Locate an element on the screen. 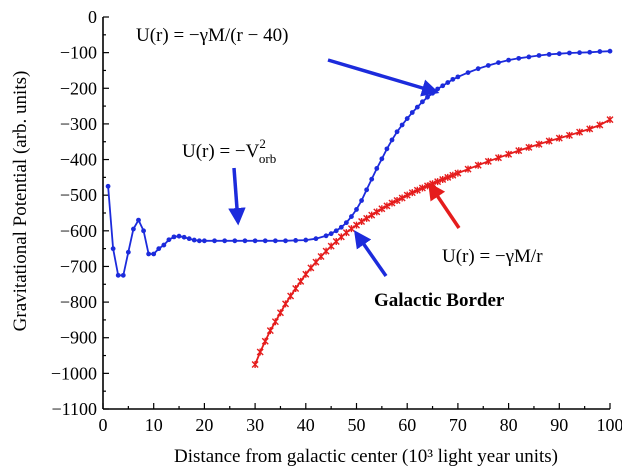 The image size is (622, 468). y-tick-label: −1100 is located at coordinates (74, 409).